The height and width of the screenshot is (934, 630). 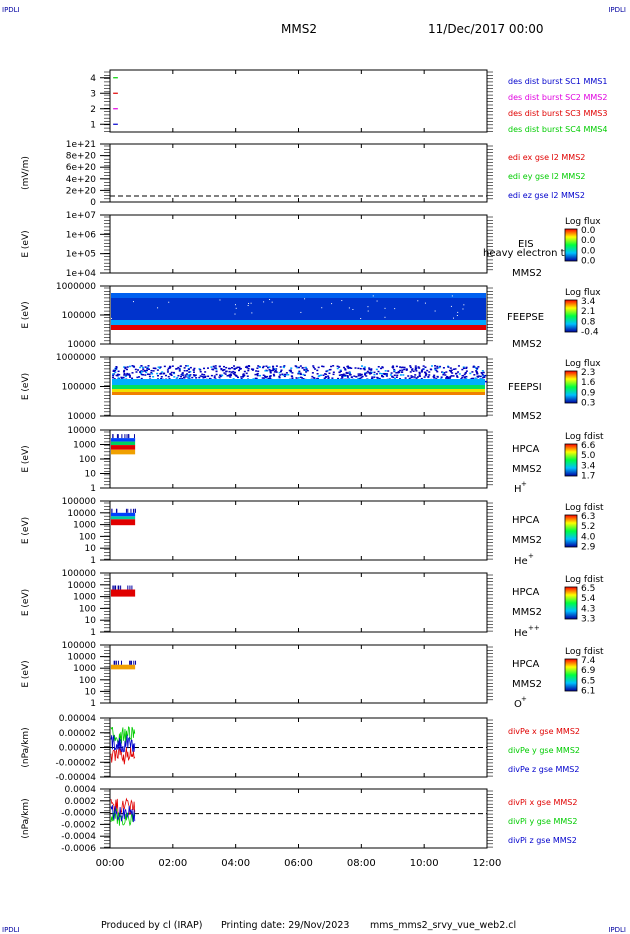 What do you see at coordinates (81, 168) in the screenshot?
I see `ytick-label: 6e+20` at bounding box center [81, 168].